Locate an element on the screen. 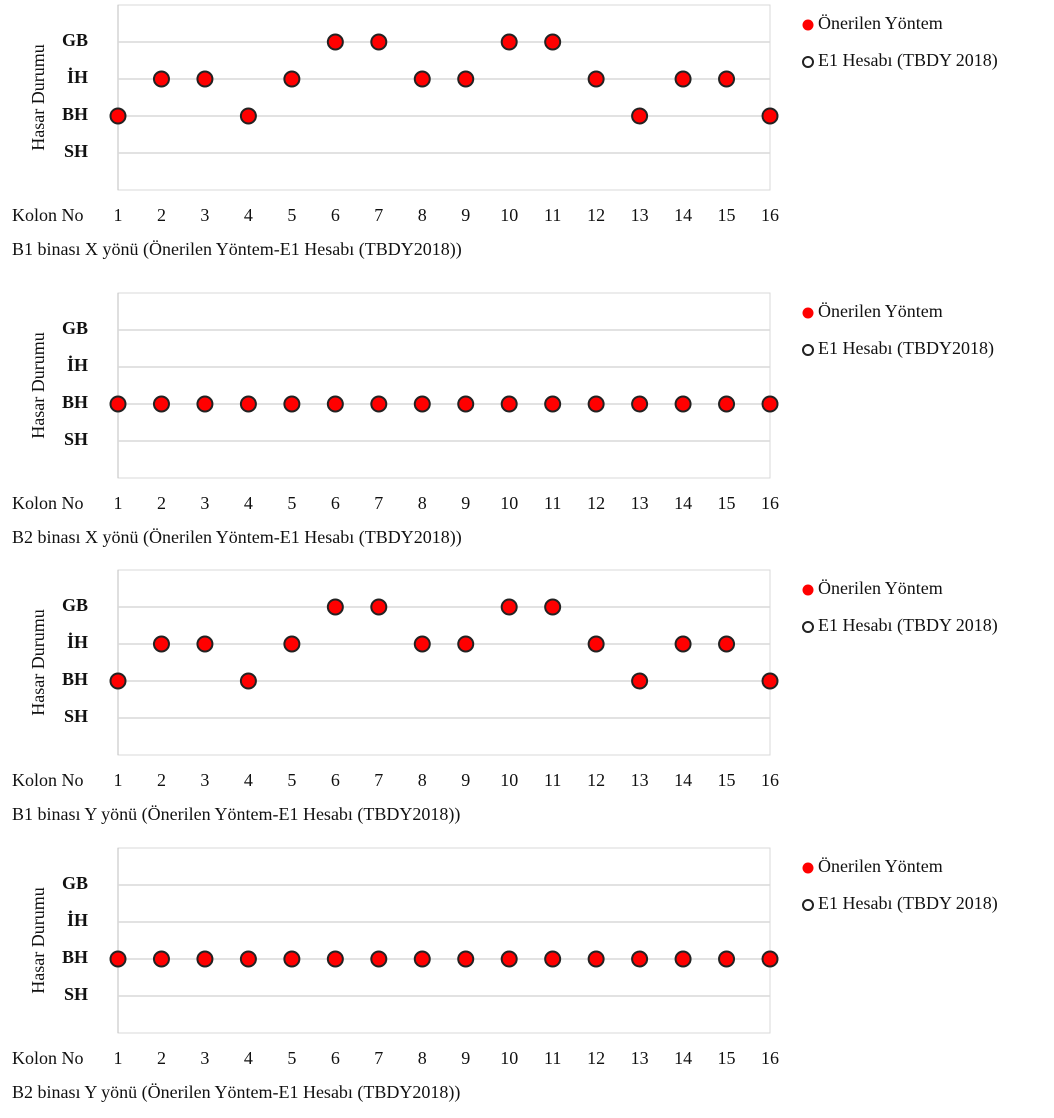 The width and height of the screenshot is (1054, 1118). x-tick-label: 6 is located at coordinates (335, 215).